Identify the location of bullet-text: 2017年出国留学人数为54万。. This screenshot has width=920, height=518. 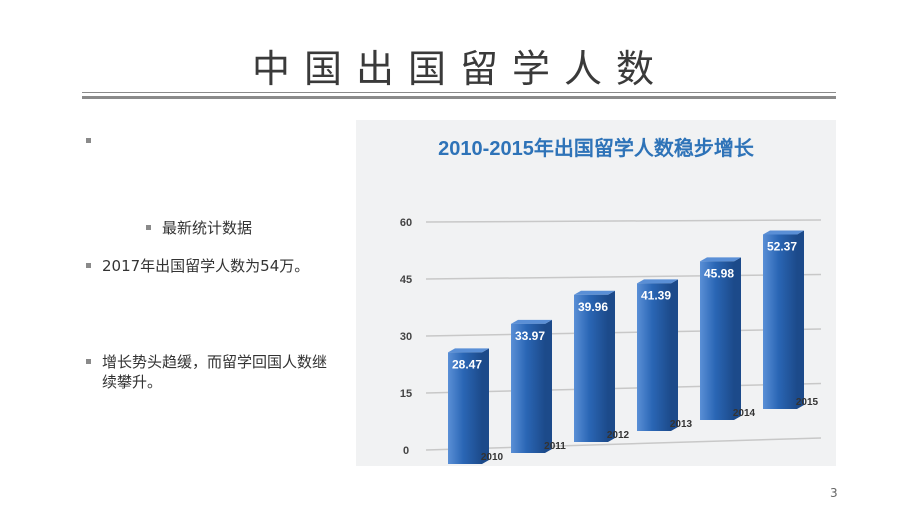
(206, 266).